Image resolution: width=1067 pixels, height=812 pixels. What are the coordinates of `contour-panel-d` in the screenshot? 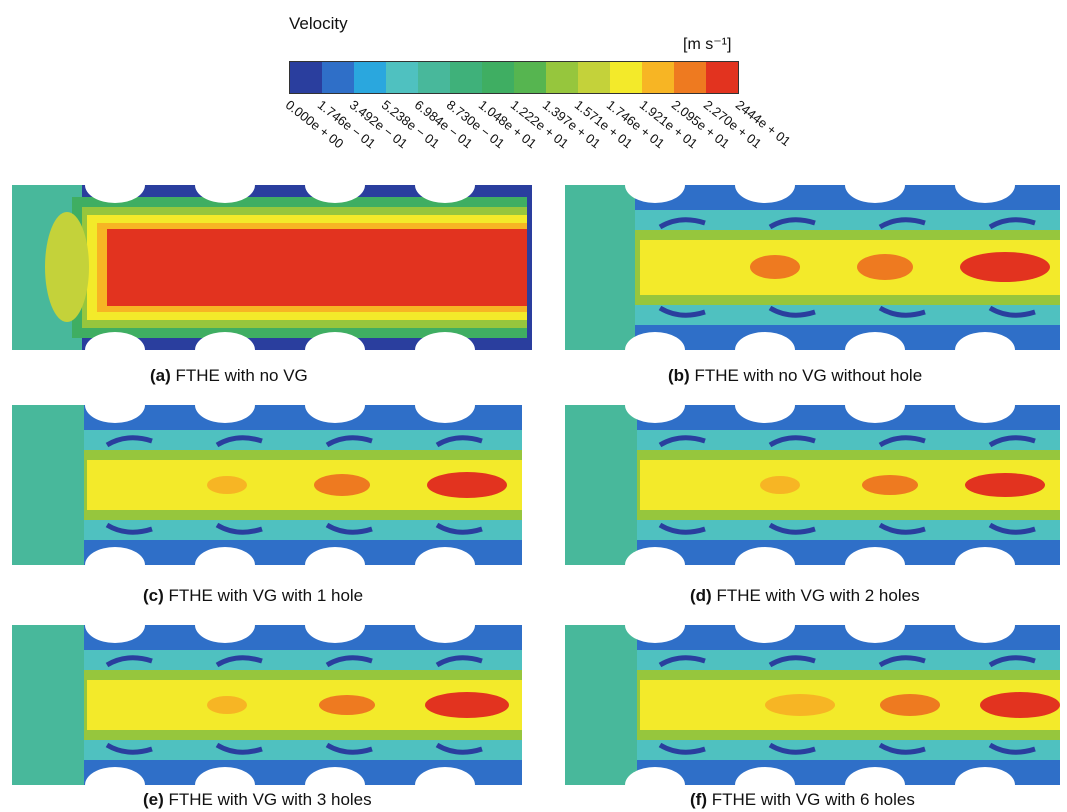 It's located at (812, 485).